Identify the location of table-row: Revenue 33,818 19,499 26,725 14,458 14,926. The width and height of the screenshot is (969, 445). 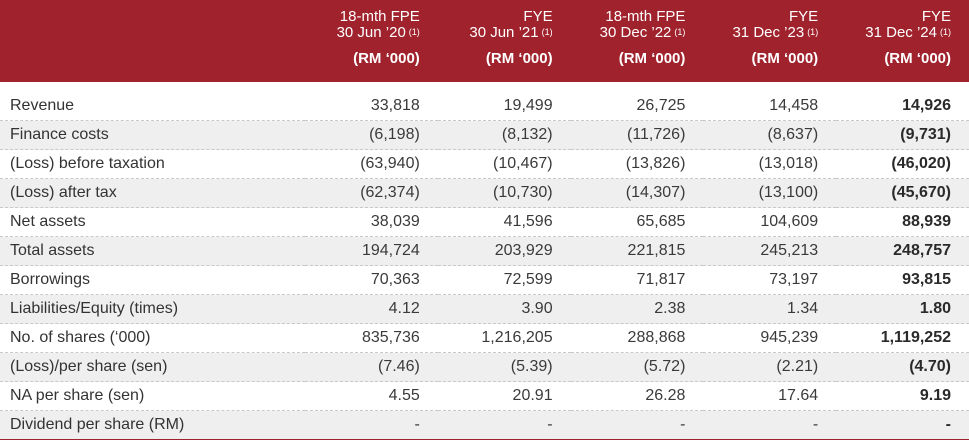
(484, 106).